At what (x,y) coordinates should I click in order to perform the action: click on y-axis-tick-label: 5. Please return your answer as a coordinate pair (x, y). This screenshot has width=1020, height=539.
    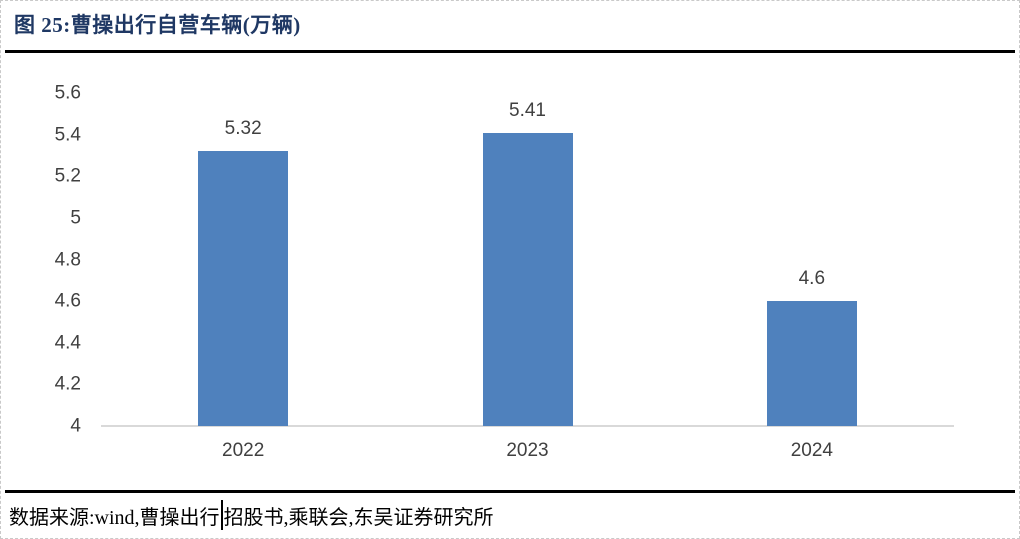
    Looking at the image, I should click on (75, 218).